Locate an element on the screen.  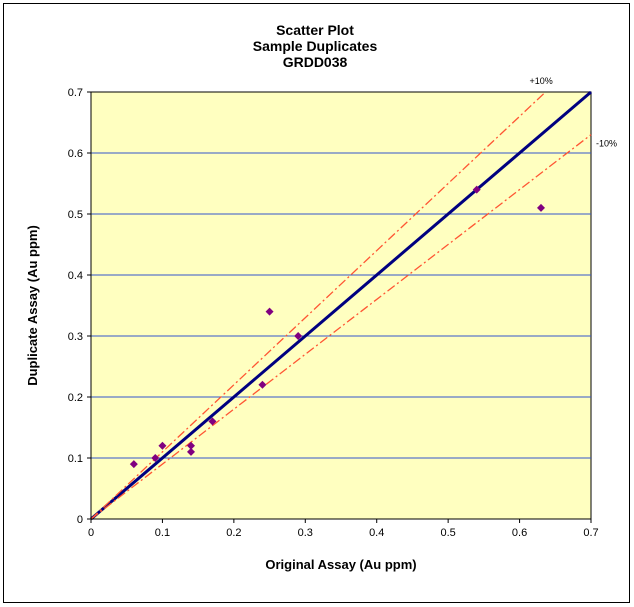
x-tick-label-2: 0.2 is located at coordinates (233, 533).